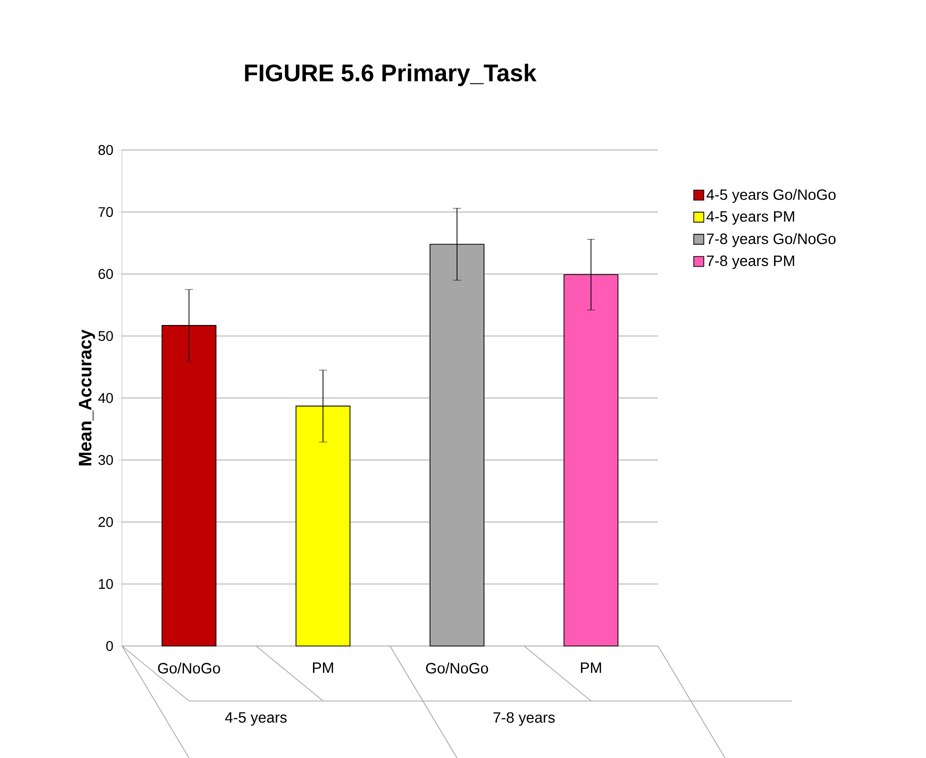  I want to click on chart-title: FIGURE 5.6 Primary_Task, so click(391, 75).